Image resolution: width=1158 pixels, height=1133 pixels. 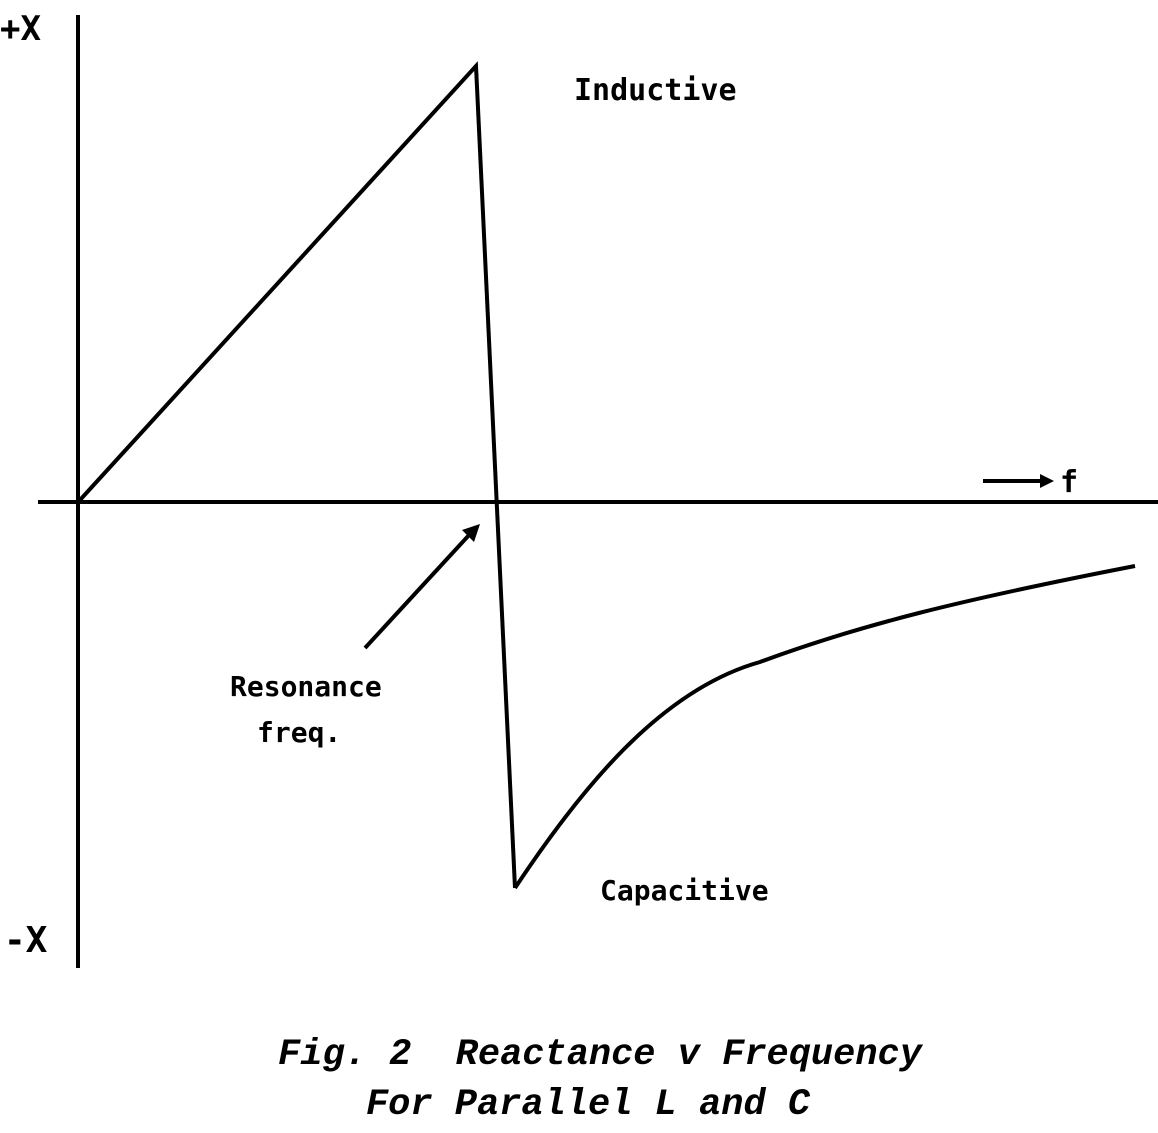 What do you see at coordinates (588, 1105) in the screenshot?
I see `caption-line-2: For Parallel L and C` at bounding box center [588, 1105].